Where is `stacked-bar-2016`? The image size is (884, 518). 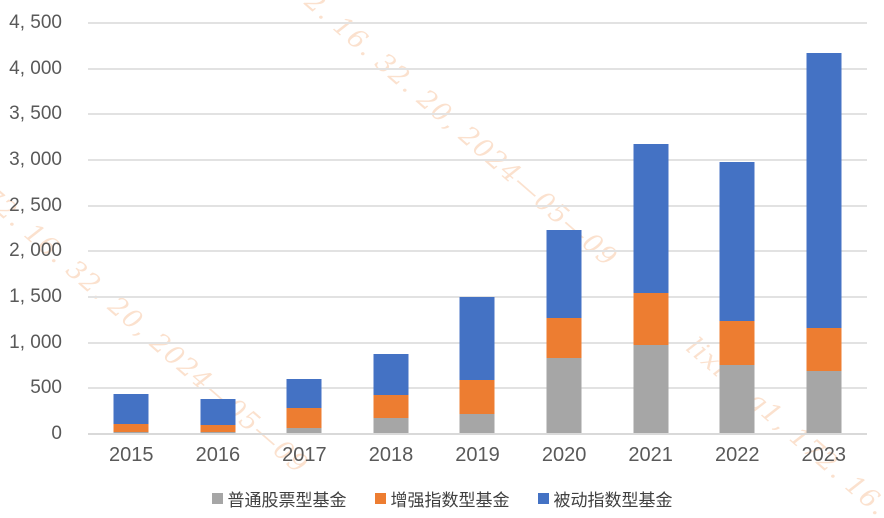 stacked-bar-2016 is located at coordinates (218, 415).